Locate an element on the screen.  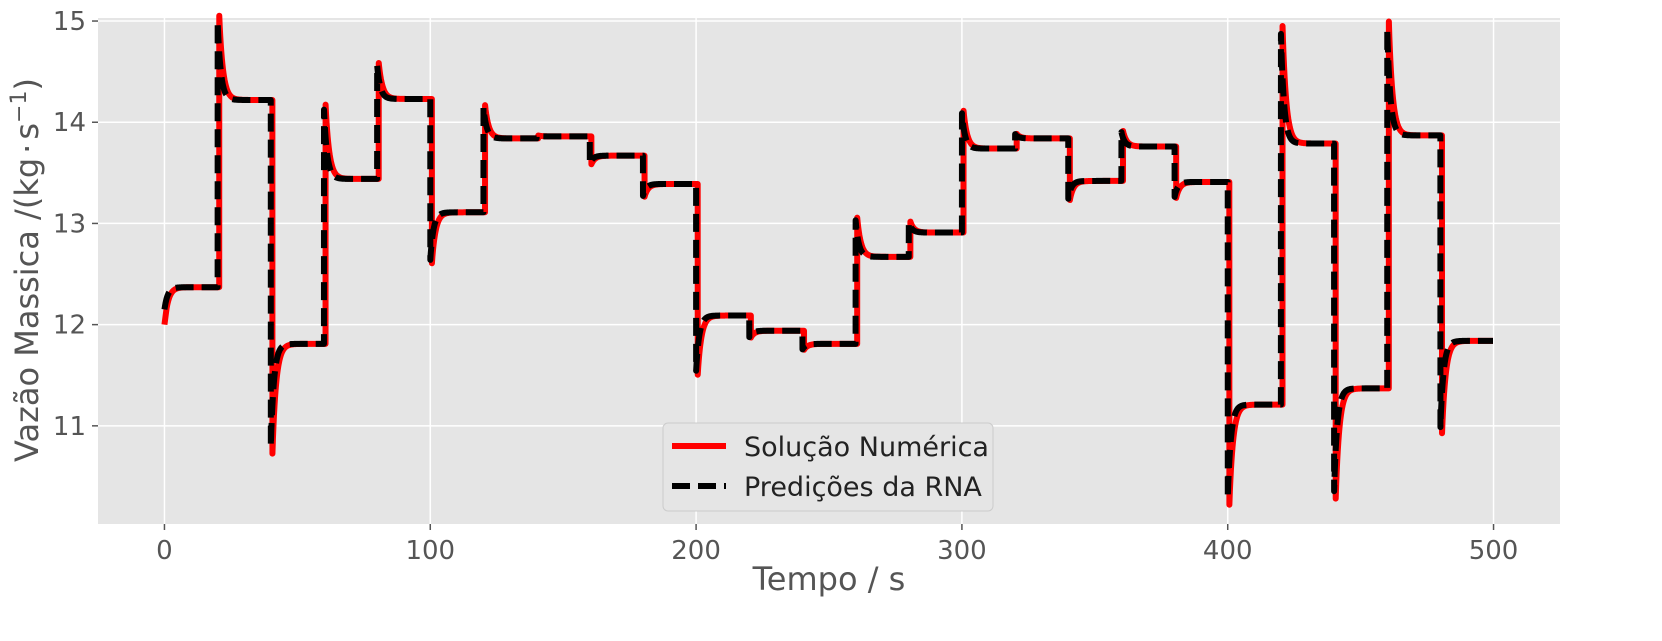
x-axis-title: Tempo / s is located at coordinates (829, 579).